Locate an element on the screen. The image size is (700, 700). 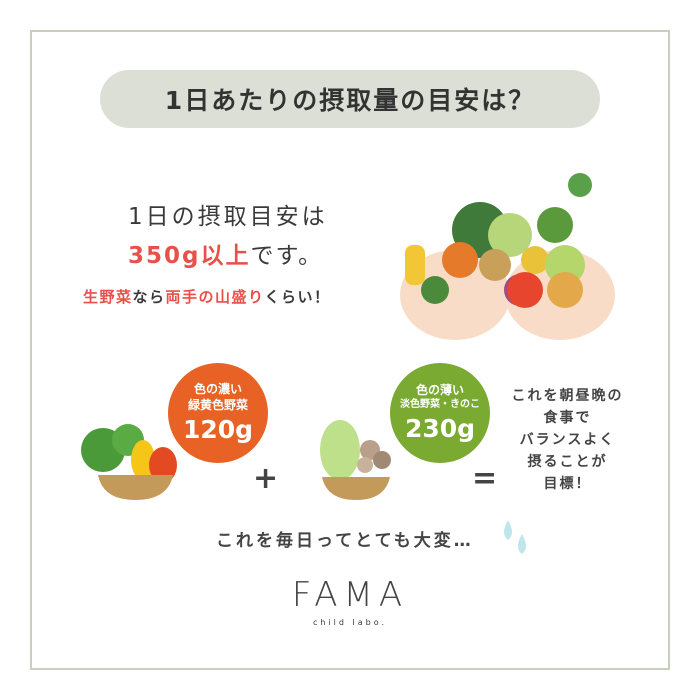
goal-line: これを朝昼晩の is located at coordinates (567, 396).